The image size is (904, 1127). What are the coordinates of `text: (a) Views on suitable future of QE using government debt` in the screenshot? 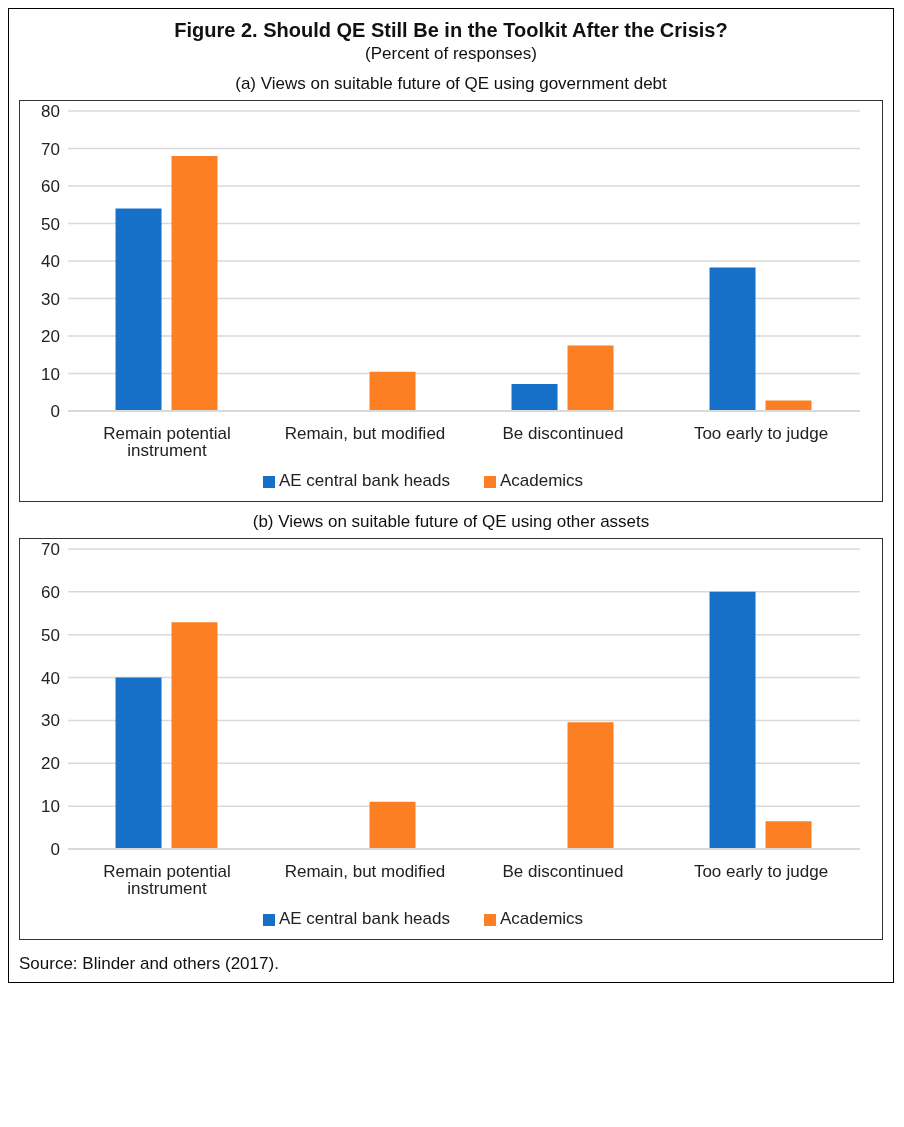 It's located at (451, 84).